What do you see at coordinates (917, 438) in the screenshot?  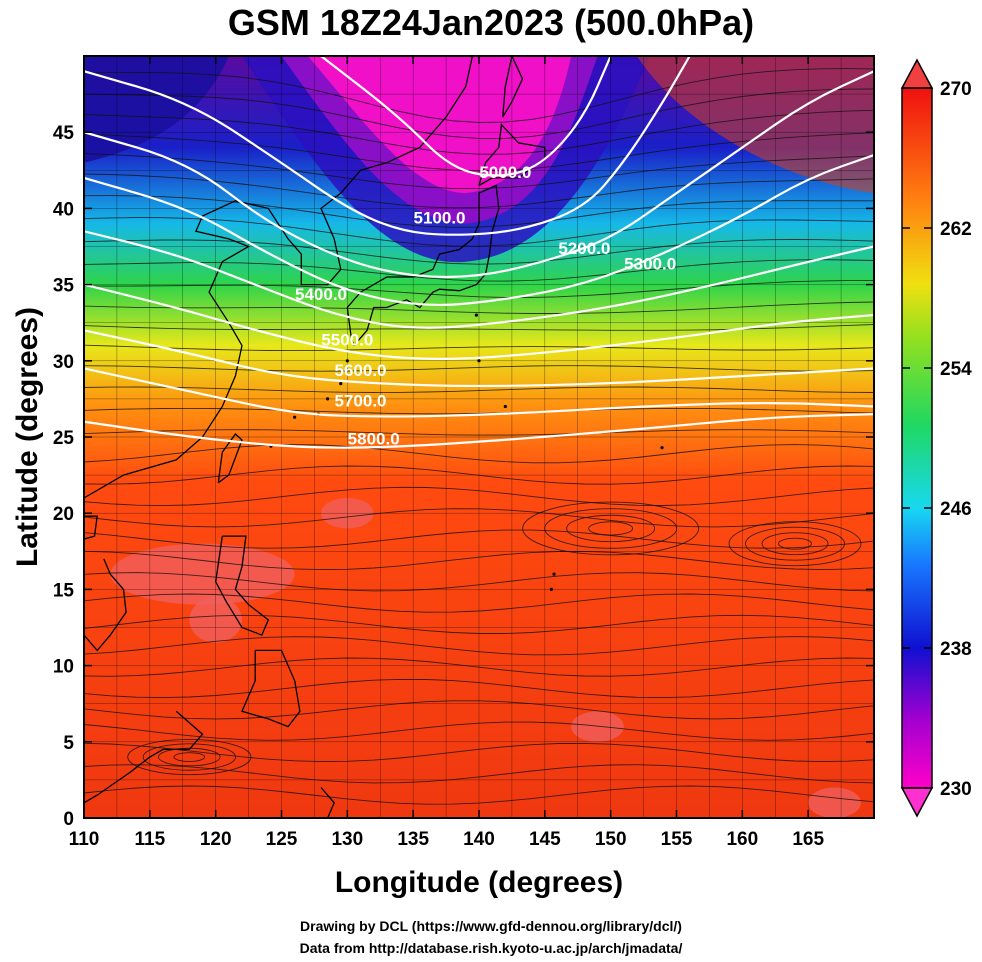 I see `colorbar-gradient` at bounding box center [917, 438].